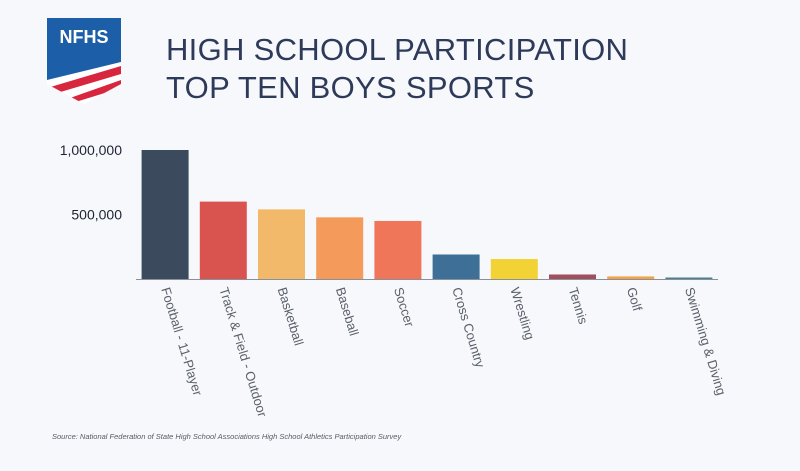 Image resolution: width=800 pixels, height=471 pixels. Describe the element at coordinates (291, 316) in the screenshot. I see `x-tick-label: Basketball` at that location.